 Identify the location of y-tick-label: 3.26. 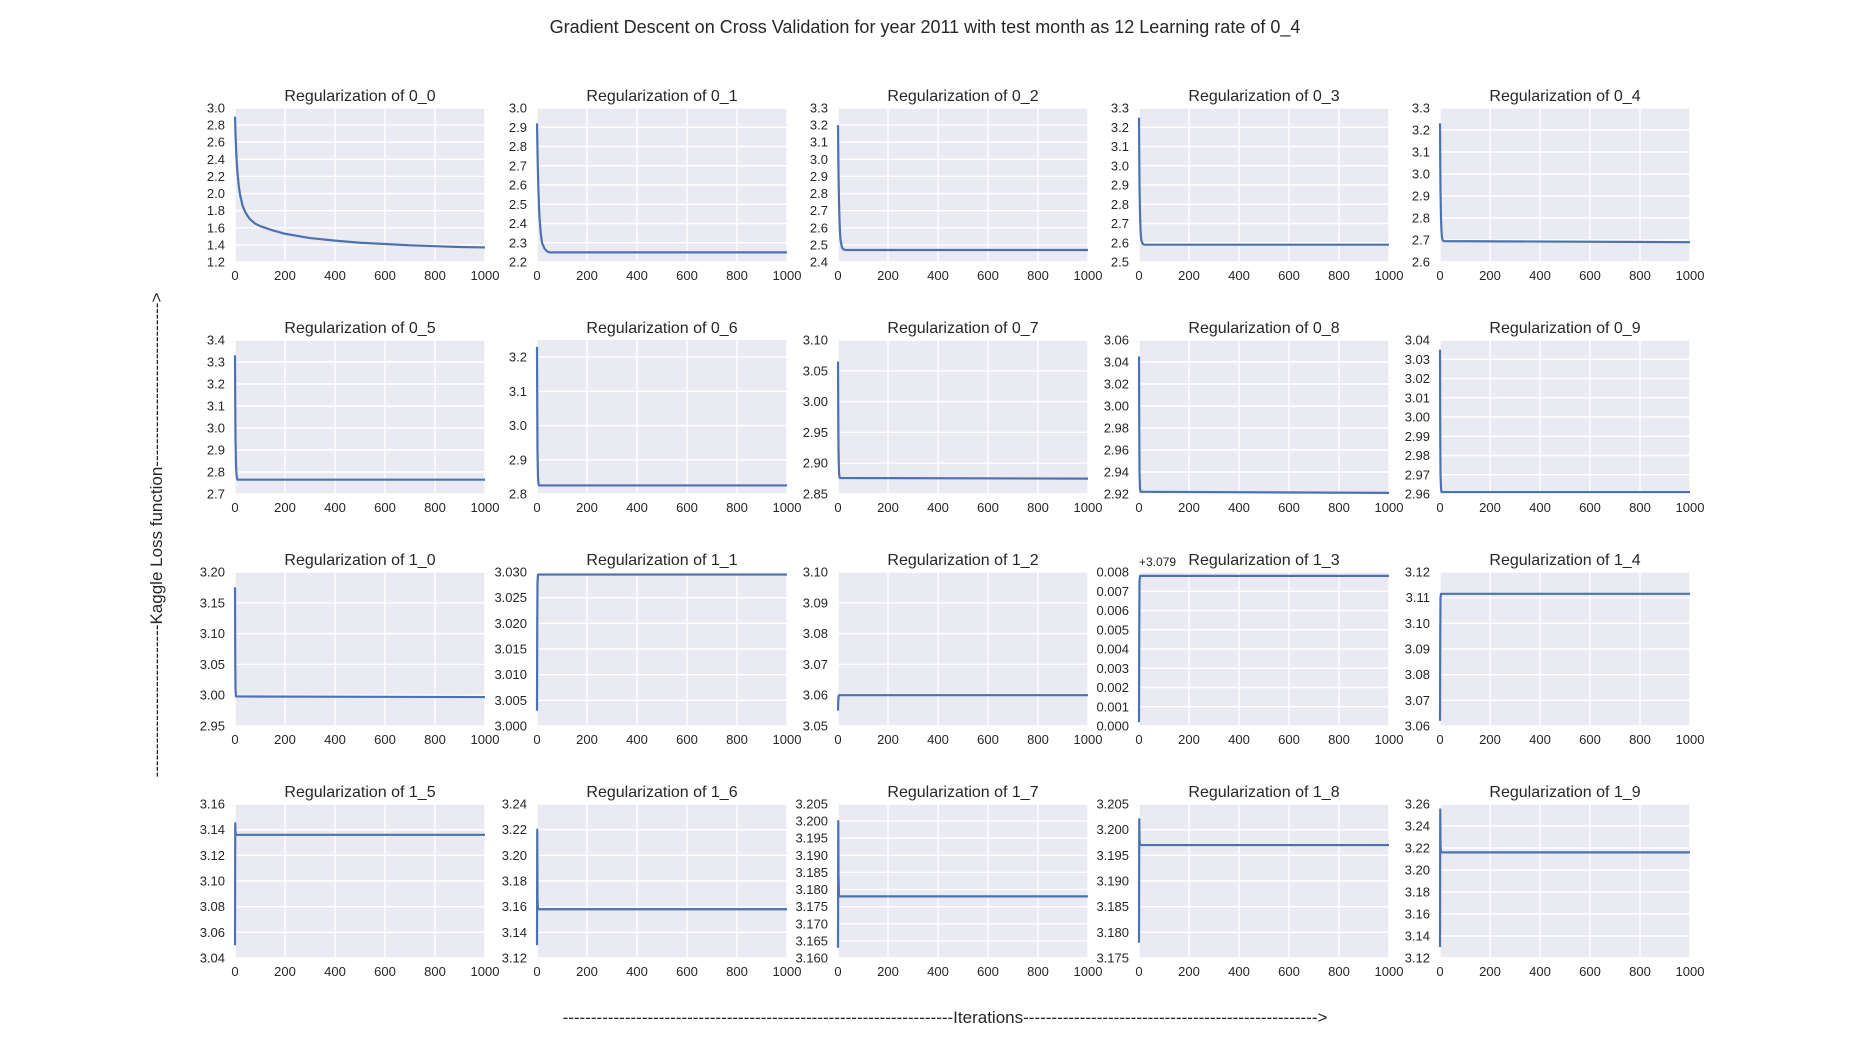
(1417, 804).